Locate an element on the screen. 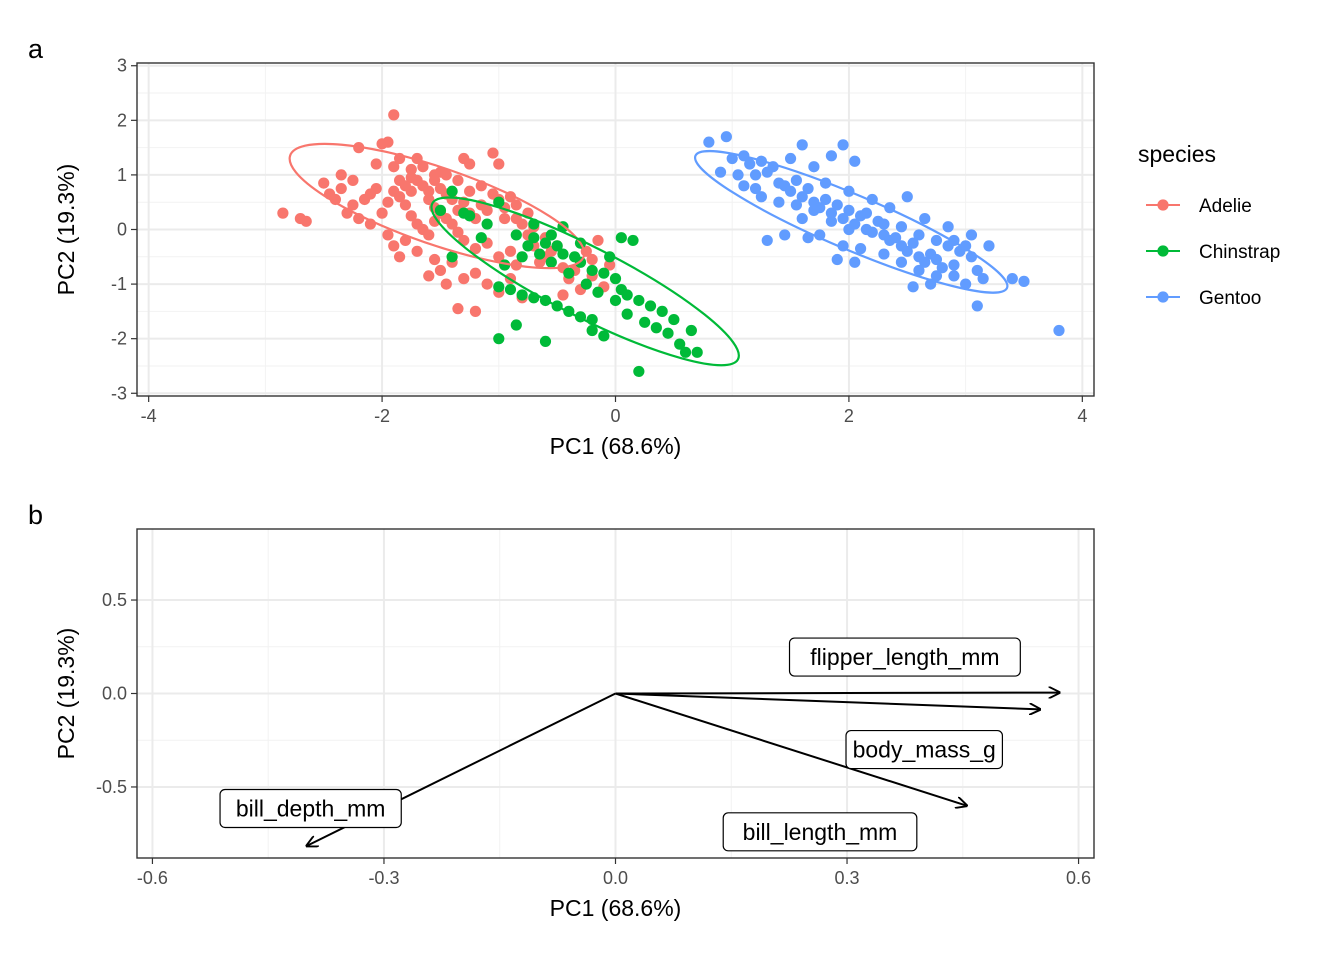 The image size is (1344, 960). x-tick-label: -2 is located at coordinates (382, 416).